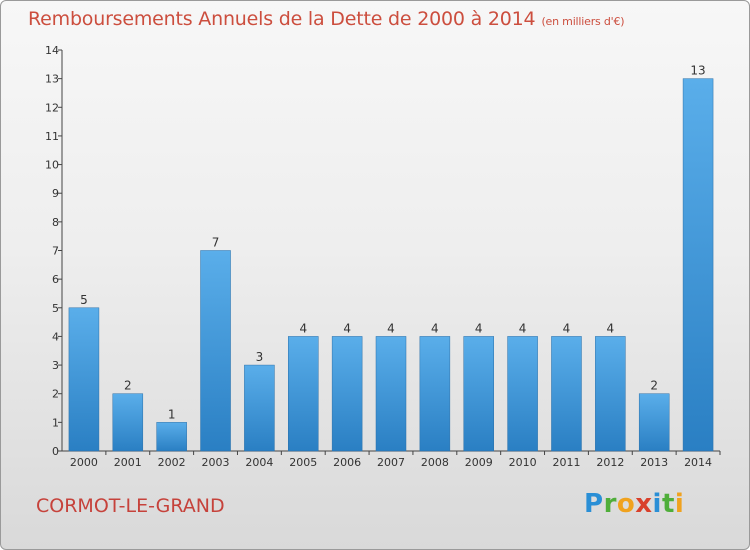  Describe the element at coordinates (634, 504) in the screenshot. I see `proxiti-logo: Proxiti` at that location.